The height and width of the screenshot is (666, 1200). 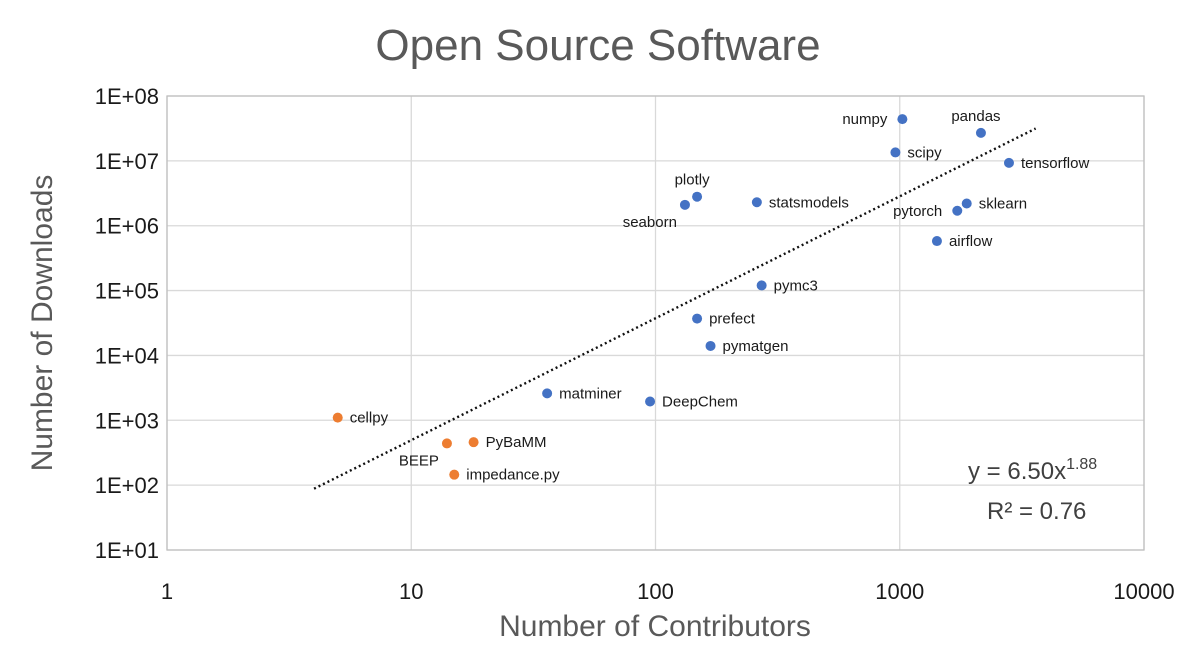 What do you see at coordinates (446, 443) in the screenshot?
I see `data-point-beep` at bounding box center [446, 443].